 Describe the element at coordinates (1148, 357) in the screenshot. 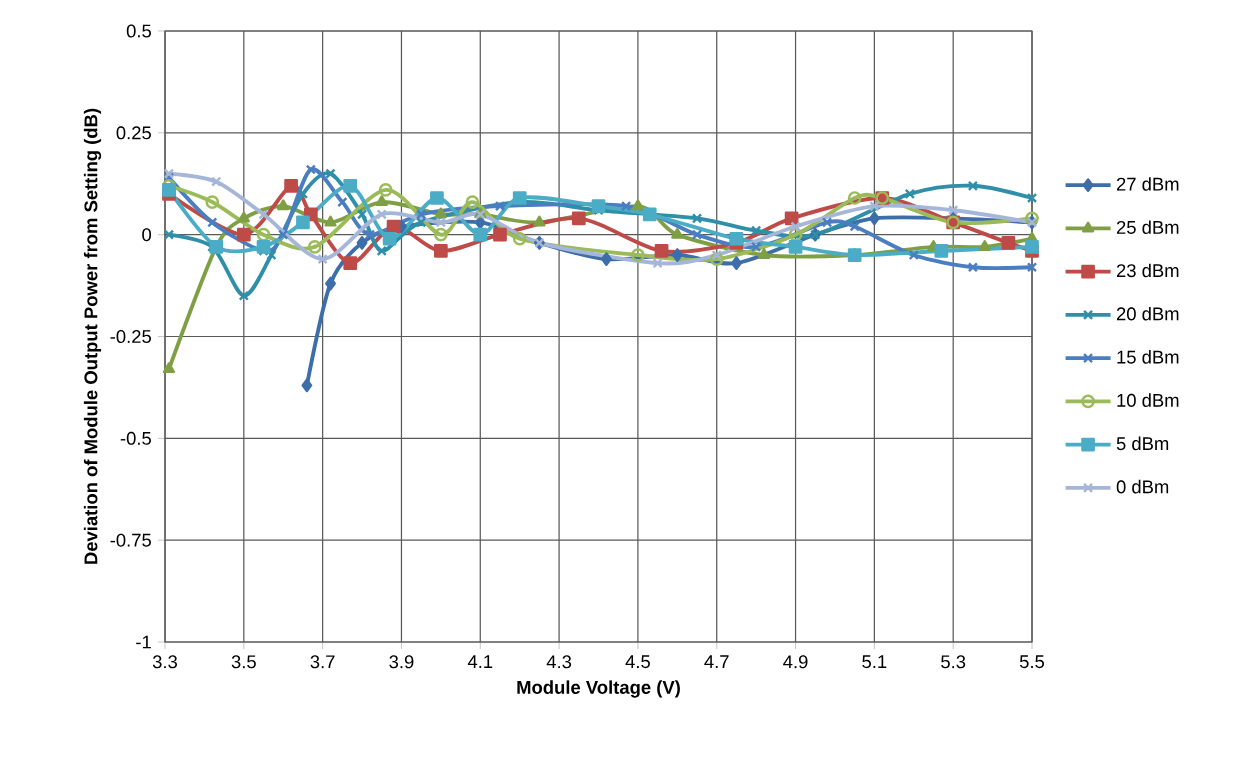

I see `legend-label: 15 dBm` at that location.